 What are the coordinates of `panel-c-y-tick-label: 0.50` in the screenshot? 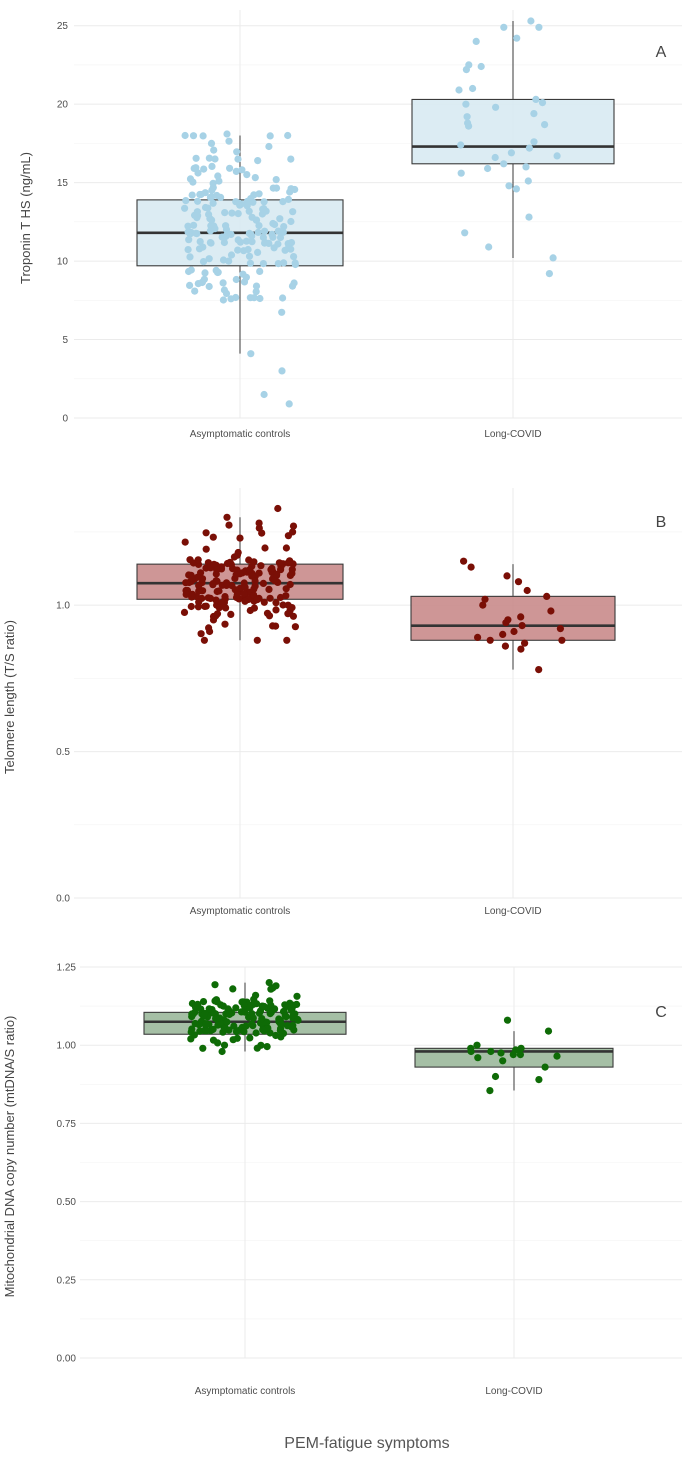 It's located at (67, 1202).